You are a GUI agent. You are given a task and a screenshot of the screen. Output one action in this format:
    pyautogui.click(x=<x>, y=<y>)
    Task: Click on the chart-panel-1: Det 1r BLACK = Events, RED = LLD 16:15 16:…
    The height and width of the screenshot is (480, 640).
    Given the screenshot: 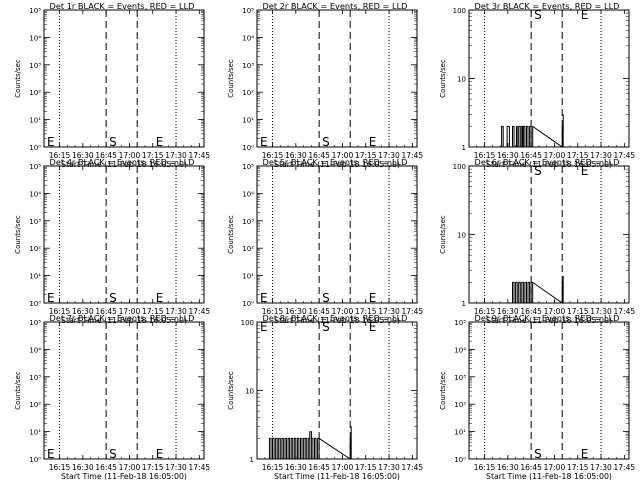 What is the action you would take?
    pyautogui.click(x=112, y=85)
    